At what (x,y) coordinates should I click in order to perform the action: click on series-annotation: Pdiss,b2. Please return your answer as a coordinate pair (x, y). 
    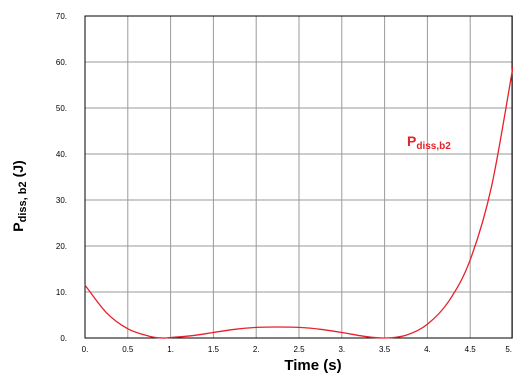
    Looking at the image, I should click on (429, 142).